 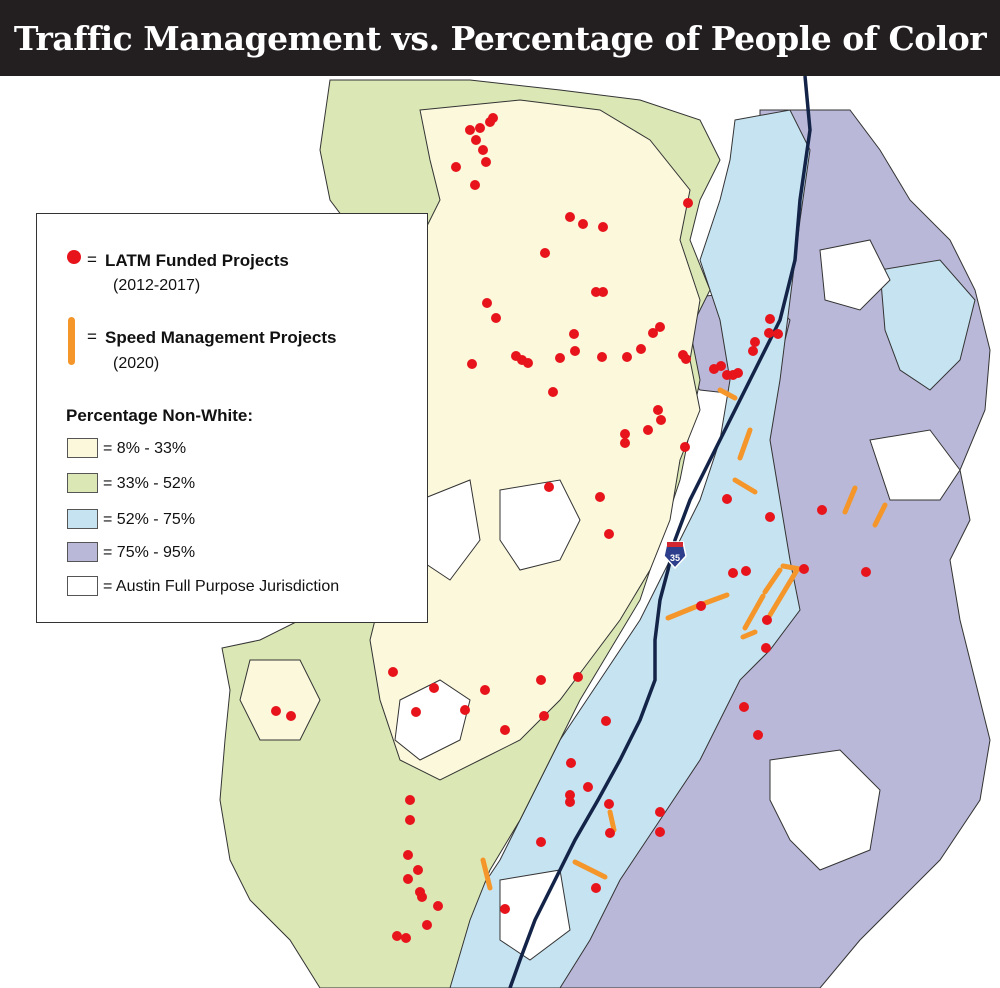 I want to click on legend-latm-title: LATM Funded Projects, so click(x=197, y=260).